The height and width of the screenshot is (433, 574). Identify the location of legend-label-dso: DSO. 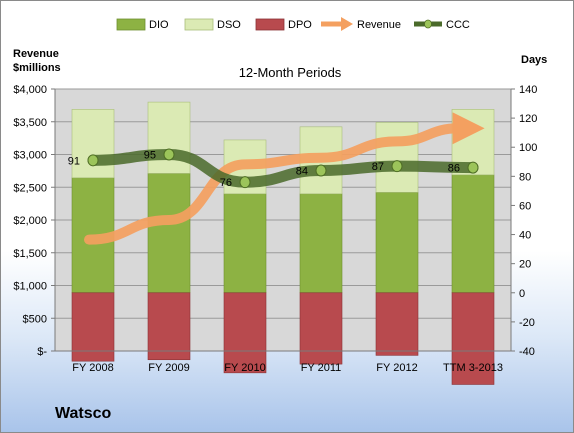
(229, 25).